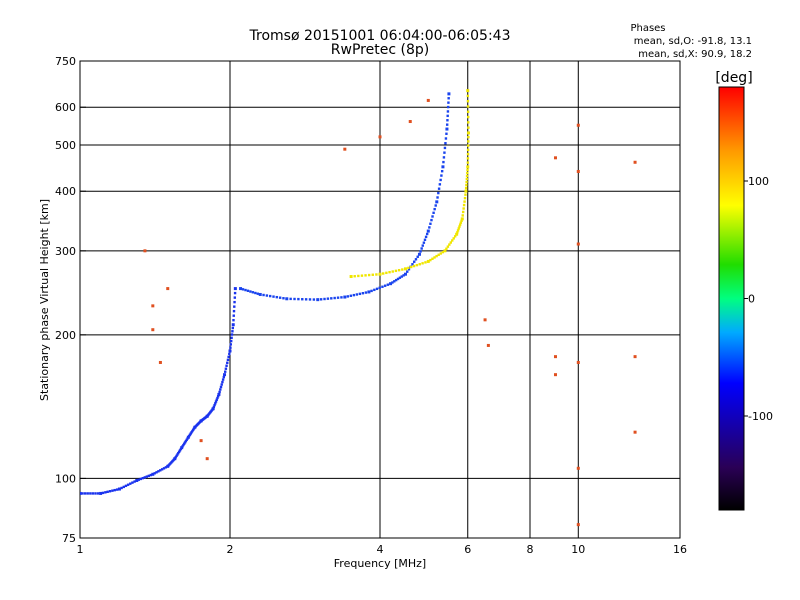 Image resolution: width=800 pixels, height=600 pixels. Describe the element at coordinates (65, 335) in the screenshot. I see `y-tick-label: 200` at that location.